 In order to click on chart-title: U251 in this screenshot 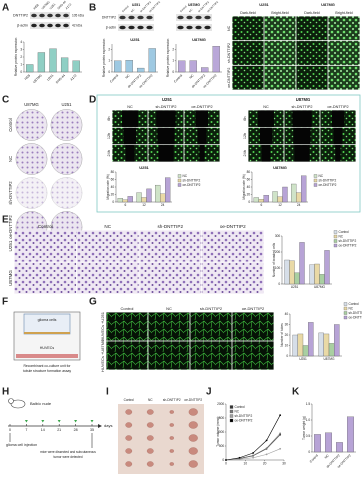, I will do `click(144, 167)`.